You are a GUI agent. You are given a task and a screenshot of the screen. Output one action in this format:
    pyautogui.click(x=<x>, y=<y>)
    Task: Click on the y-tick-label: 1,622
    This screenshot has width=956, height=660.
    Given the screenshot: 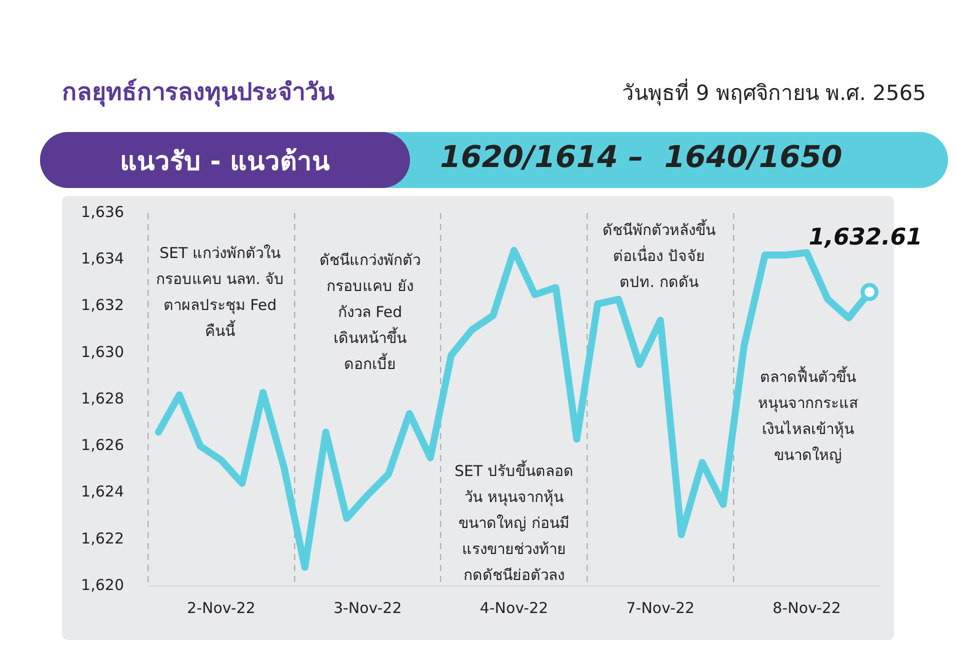 What is the action you would take?
    pyautogui.click(x=102, y=538)
    